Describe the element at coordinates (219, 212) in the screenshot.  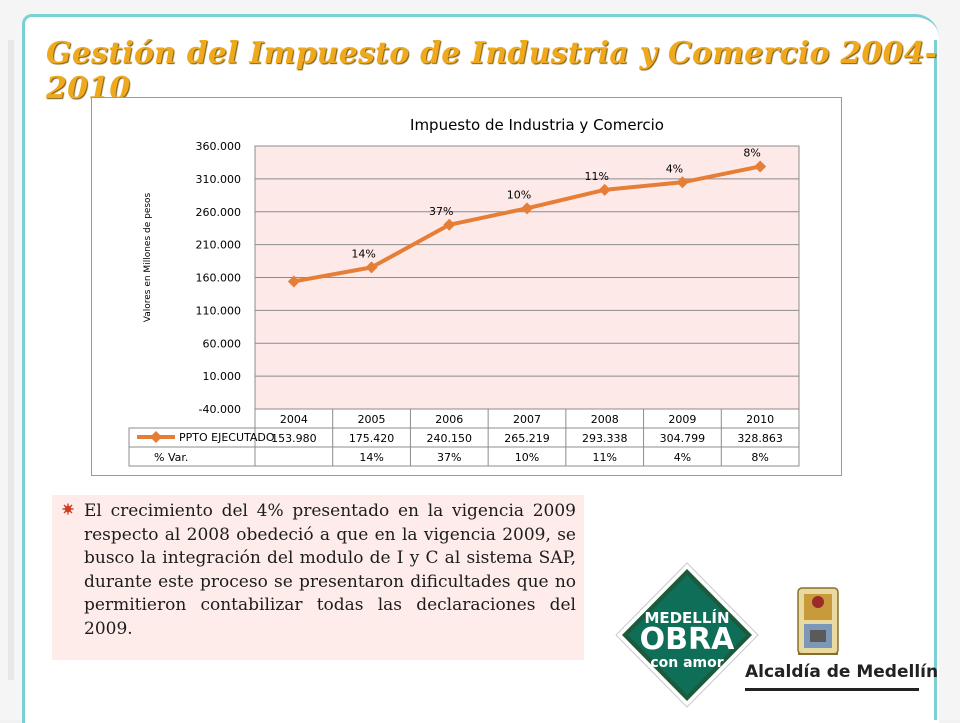
I see `y-tick-label: 260.000` at that location.